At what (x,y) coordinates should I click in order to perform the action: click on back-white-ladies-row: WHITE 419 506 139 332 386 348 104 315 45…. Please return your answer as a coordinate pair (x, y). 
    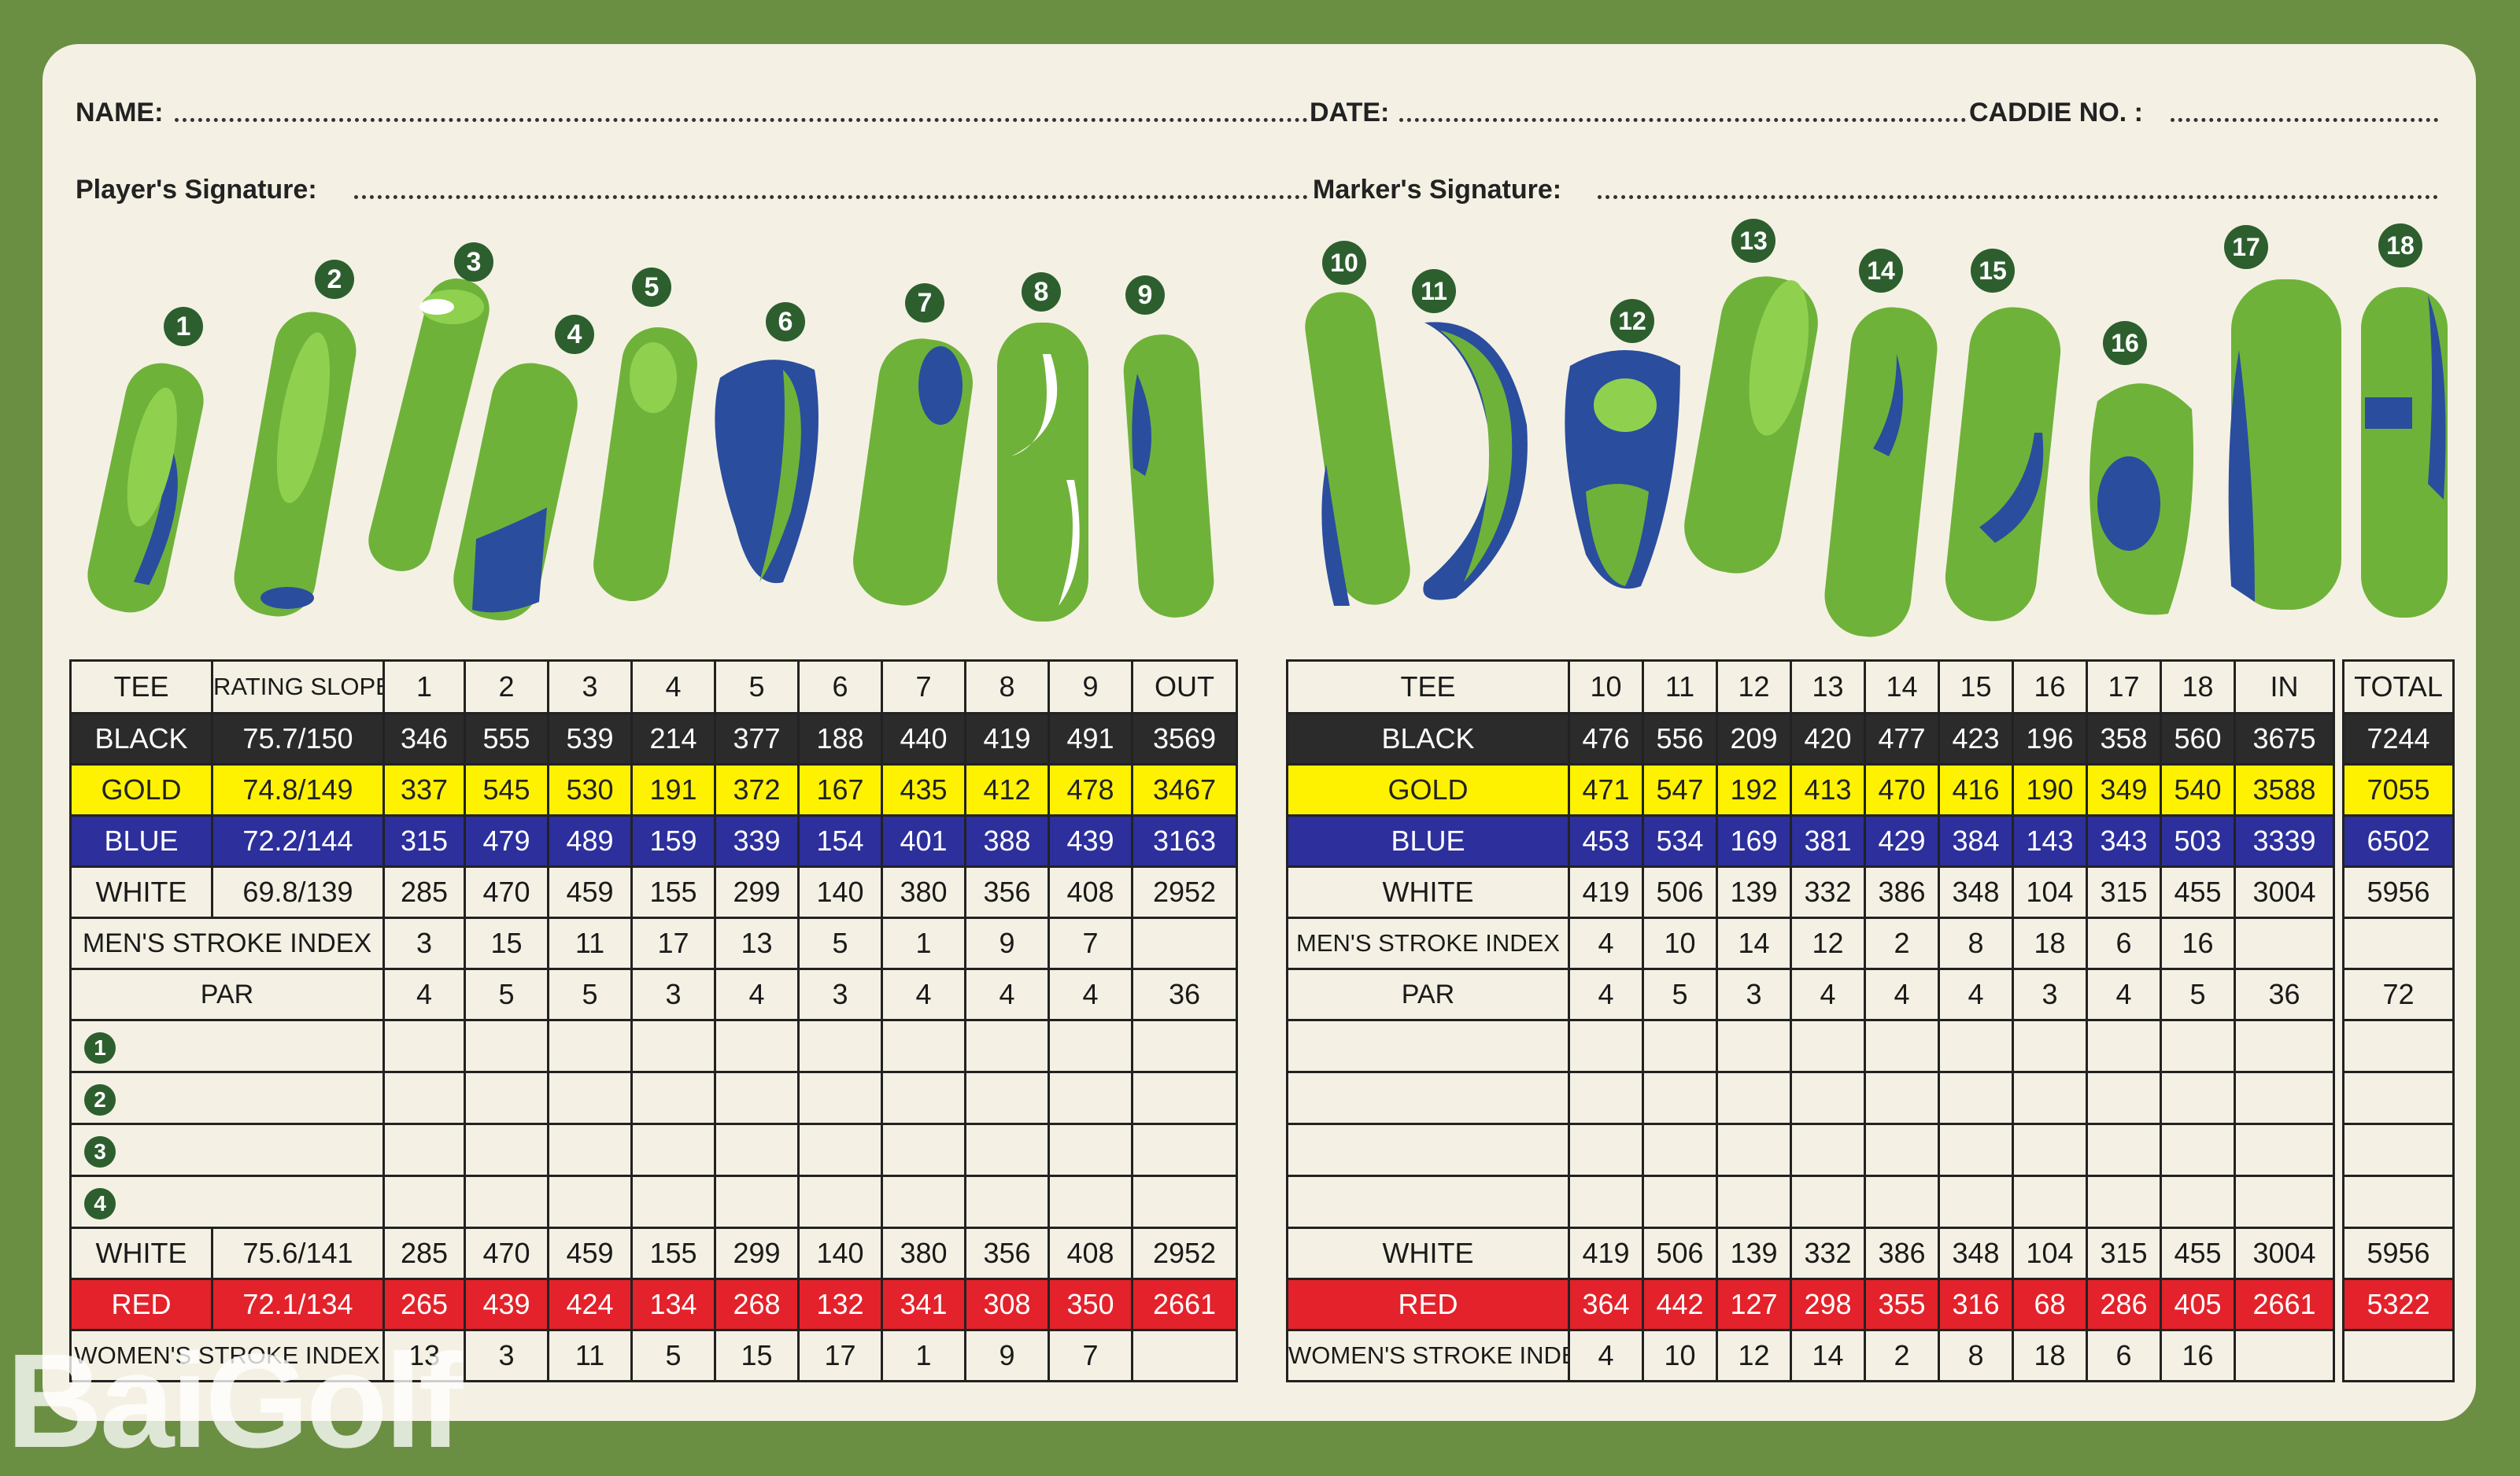
    Looking at the image, I should click on (1810, 1253).